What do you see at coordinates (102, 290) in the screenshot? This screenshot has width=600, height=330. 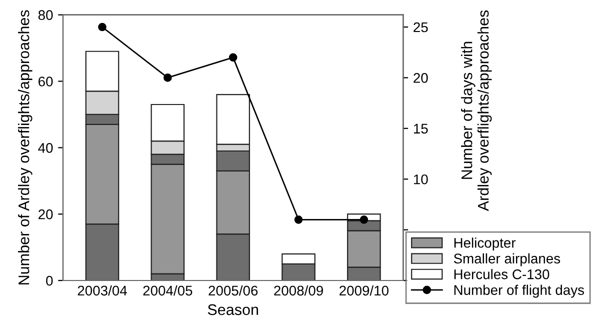 I see `x-tick-label: 2003/04` at bounding box center [102, 290].